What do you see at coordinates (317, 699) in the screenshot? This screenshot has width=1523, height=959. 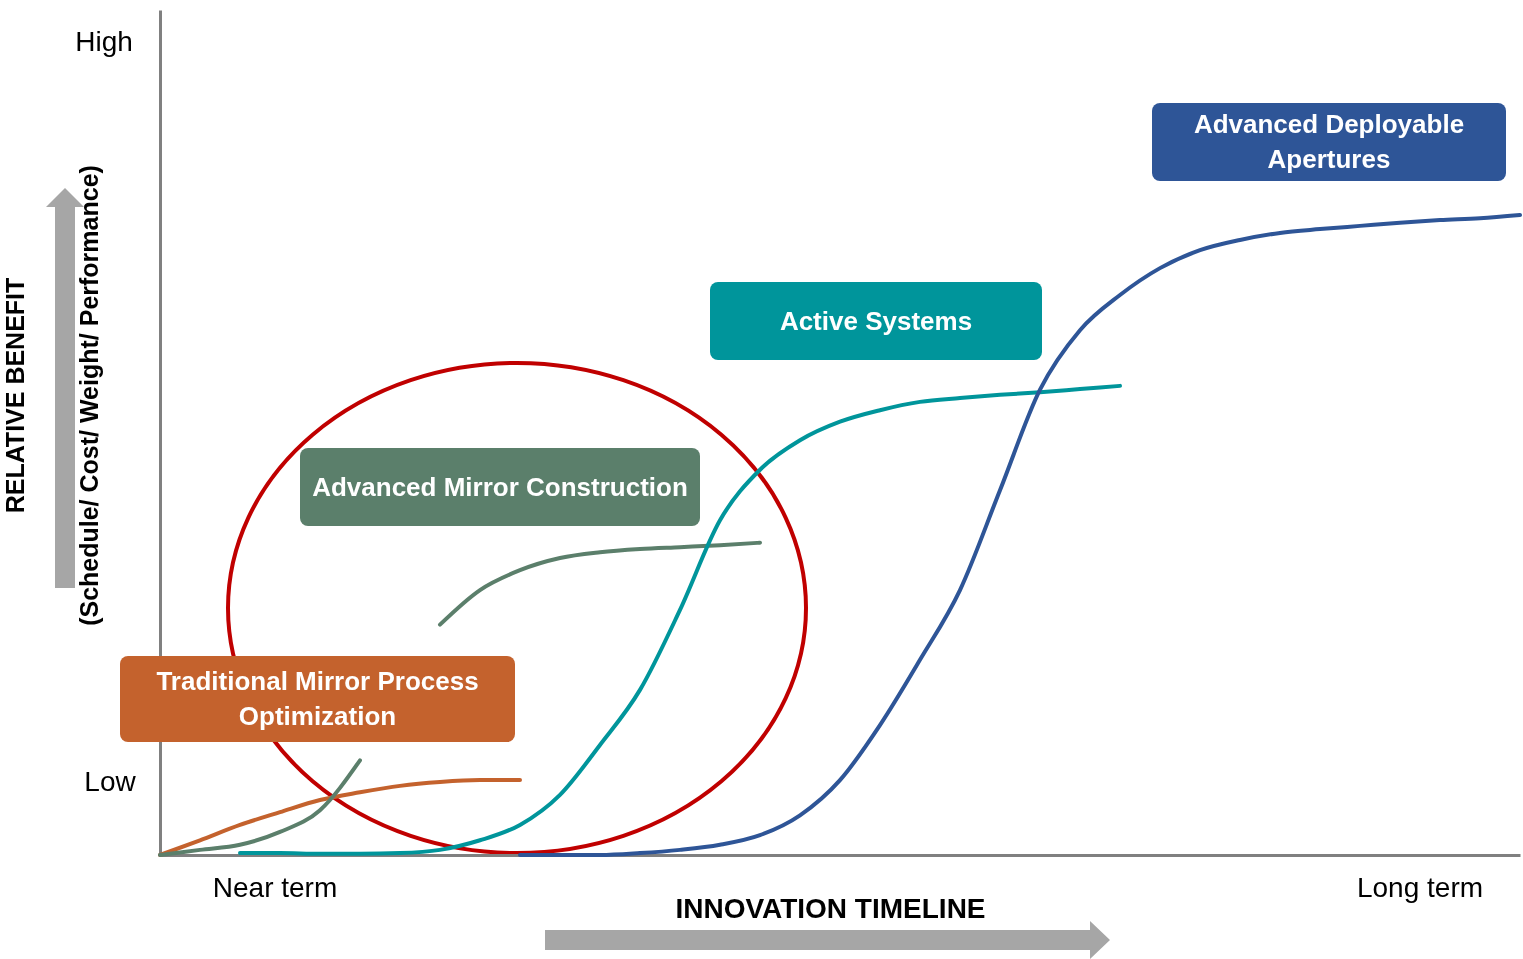 I see `label-box: Traditional Mirror Process Optimization` at bounding box center [317, 699].